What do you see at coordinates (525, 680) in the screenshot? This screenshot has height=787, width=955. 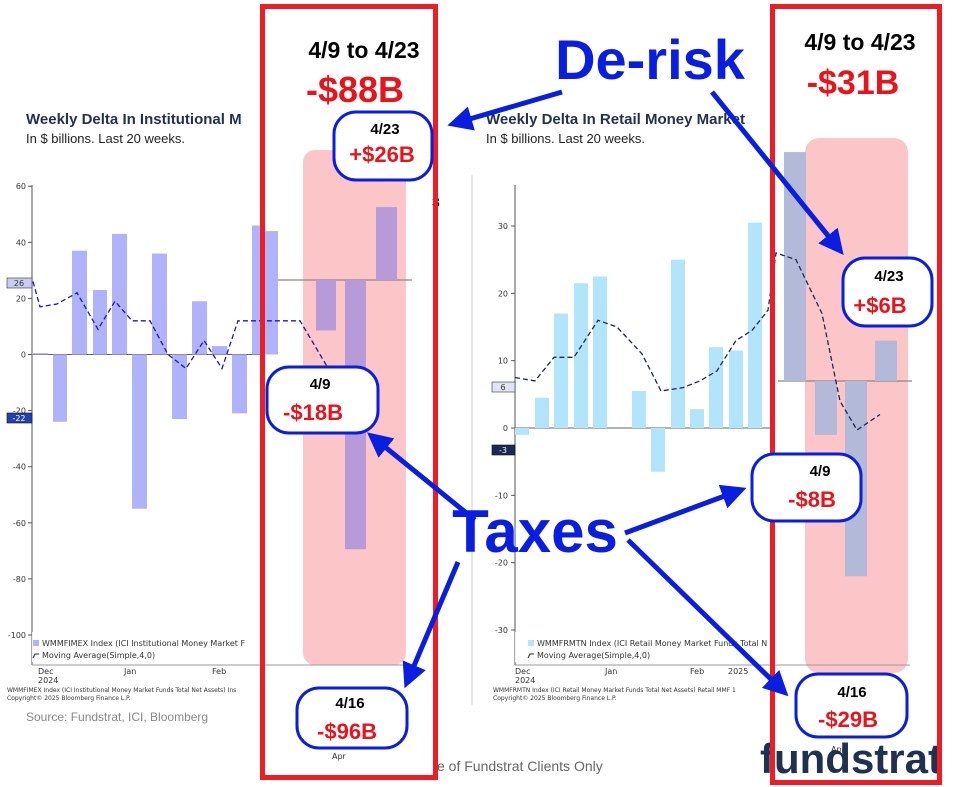 I see `retail-x-tick-2024: 2024` at bounding box center [525, 680].